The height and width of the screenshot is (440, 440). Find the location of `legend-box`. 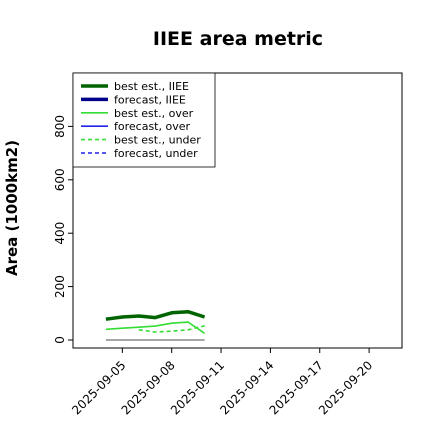

legend-box is located at coordinates (144, 120).